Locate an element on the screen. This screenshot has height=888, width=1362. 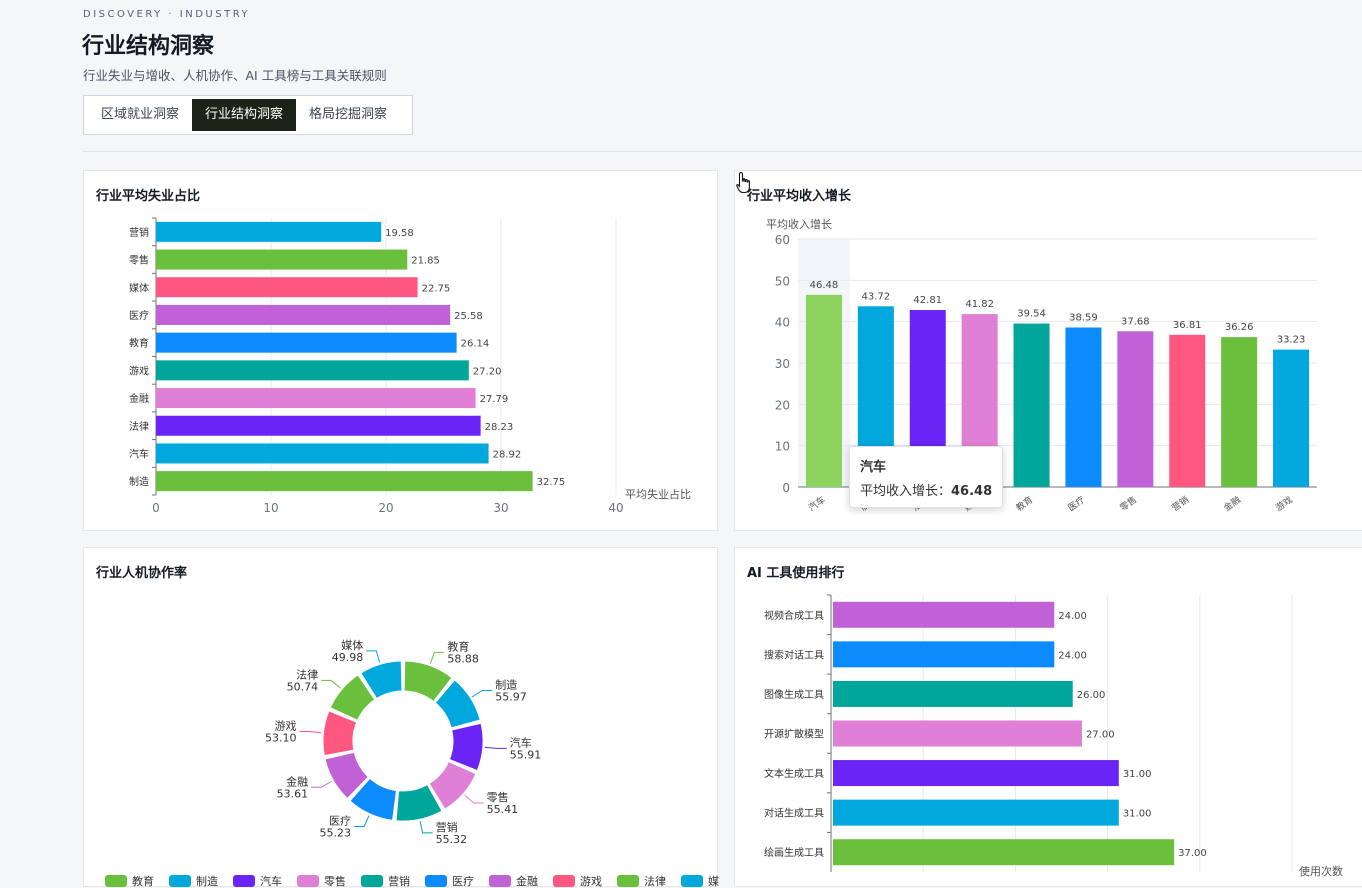
slice-value-label: 55.23 is located at coordinates (336, 833).